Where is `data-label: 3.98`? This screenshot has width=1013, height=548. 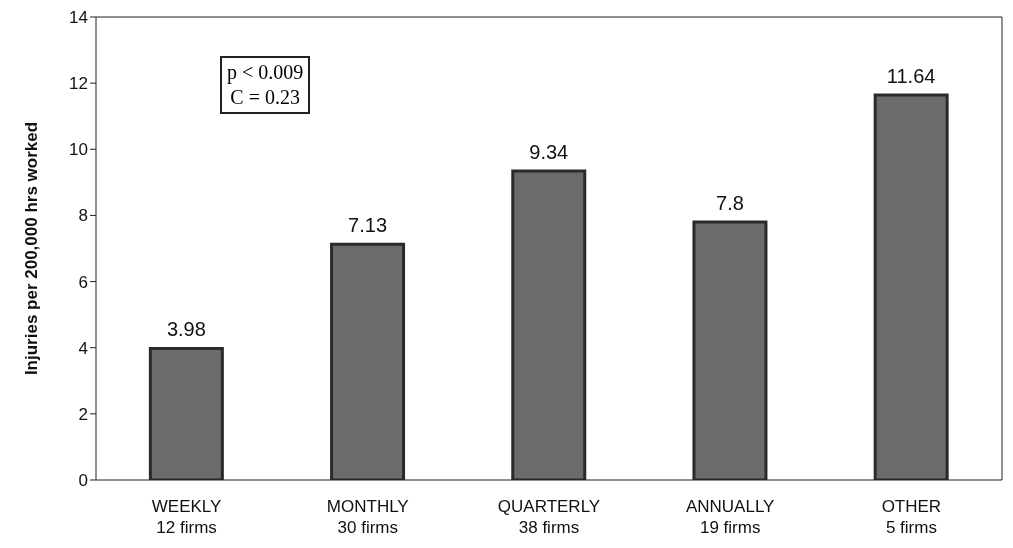
data-label: 3.98 is located at coordinates (186, 329).